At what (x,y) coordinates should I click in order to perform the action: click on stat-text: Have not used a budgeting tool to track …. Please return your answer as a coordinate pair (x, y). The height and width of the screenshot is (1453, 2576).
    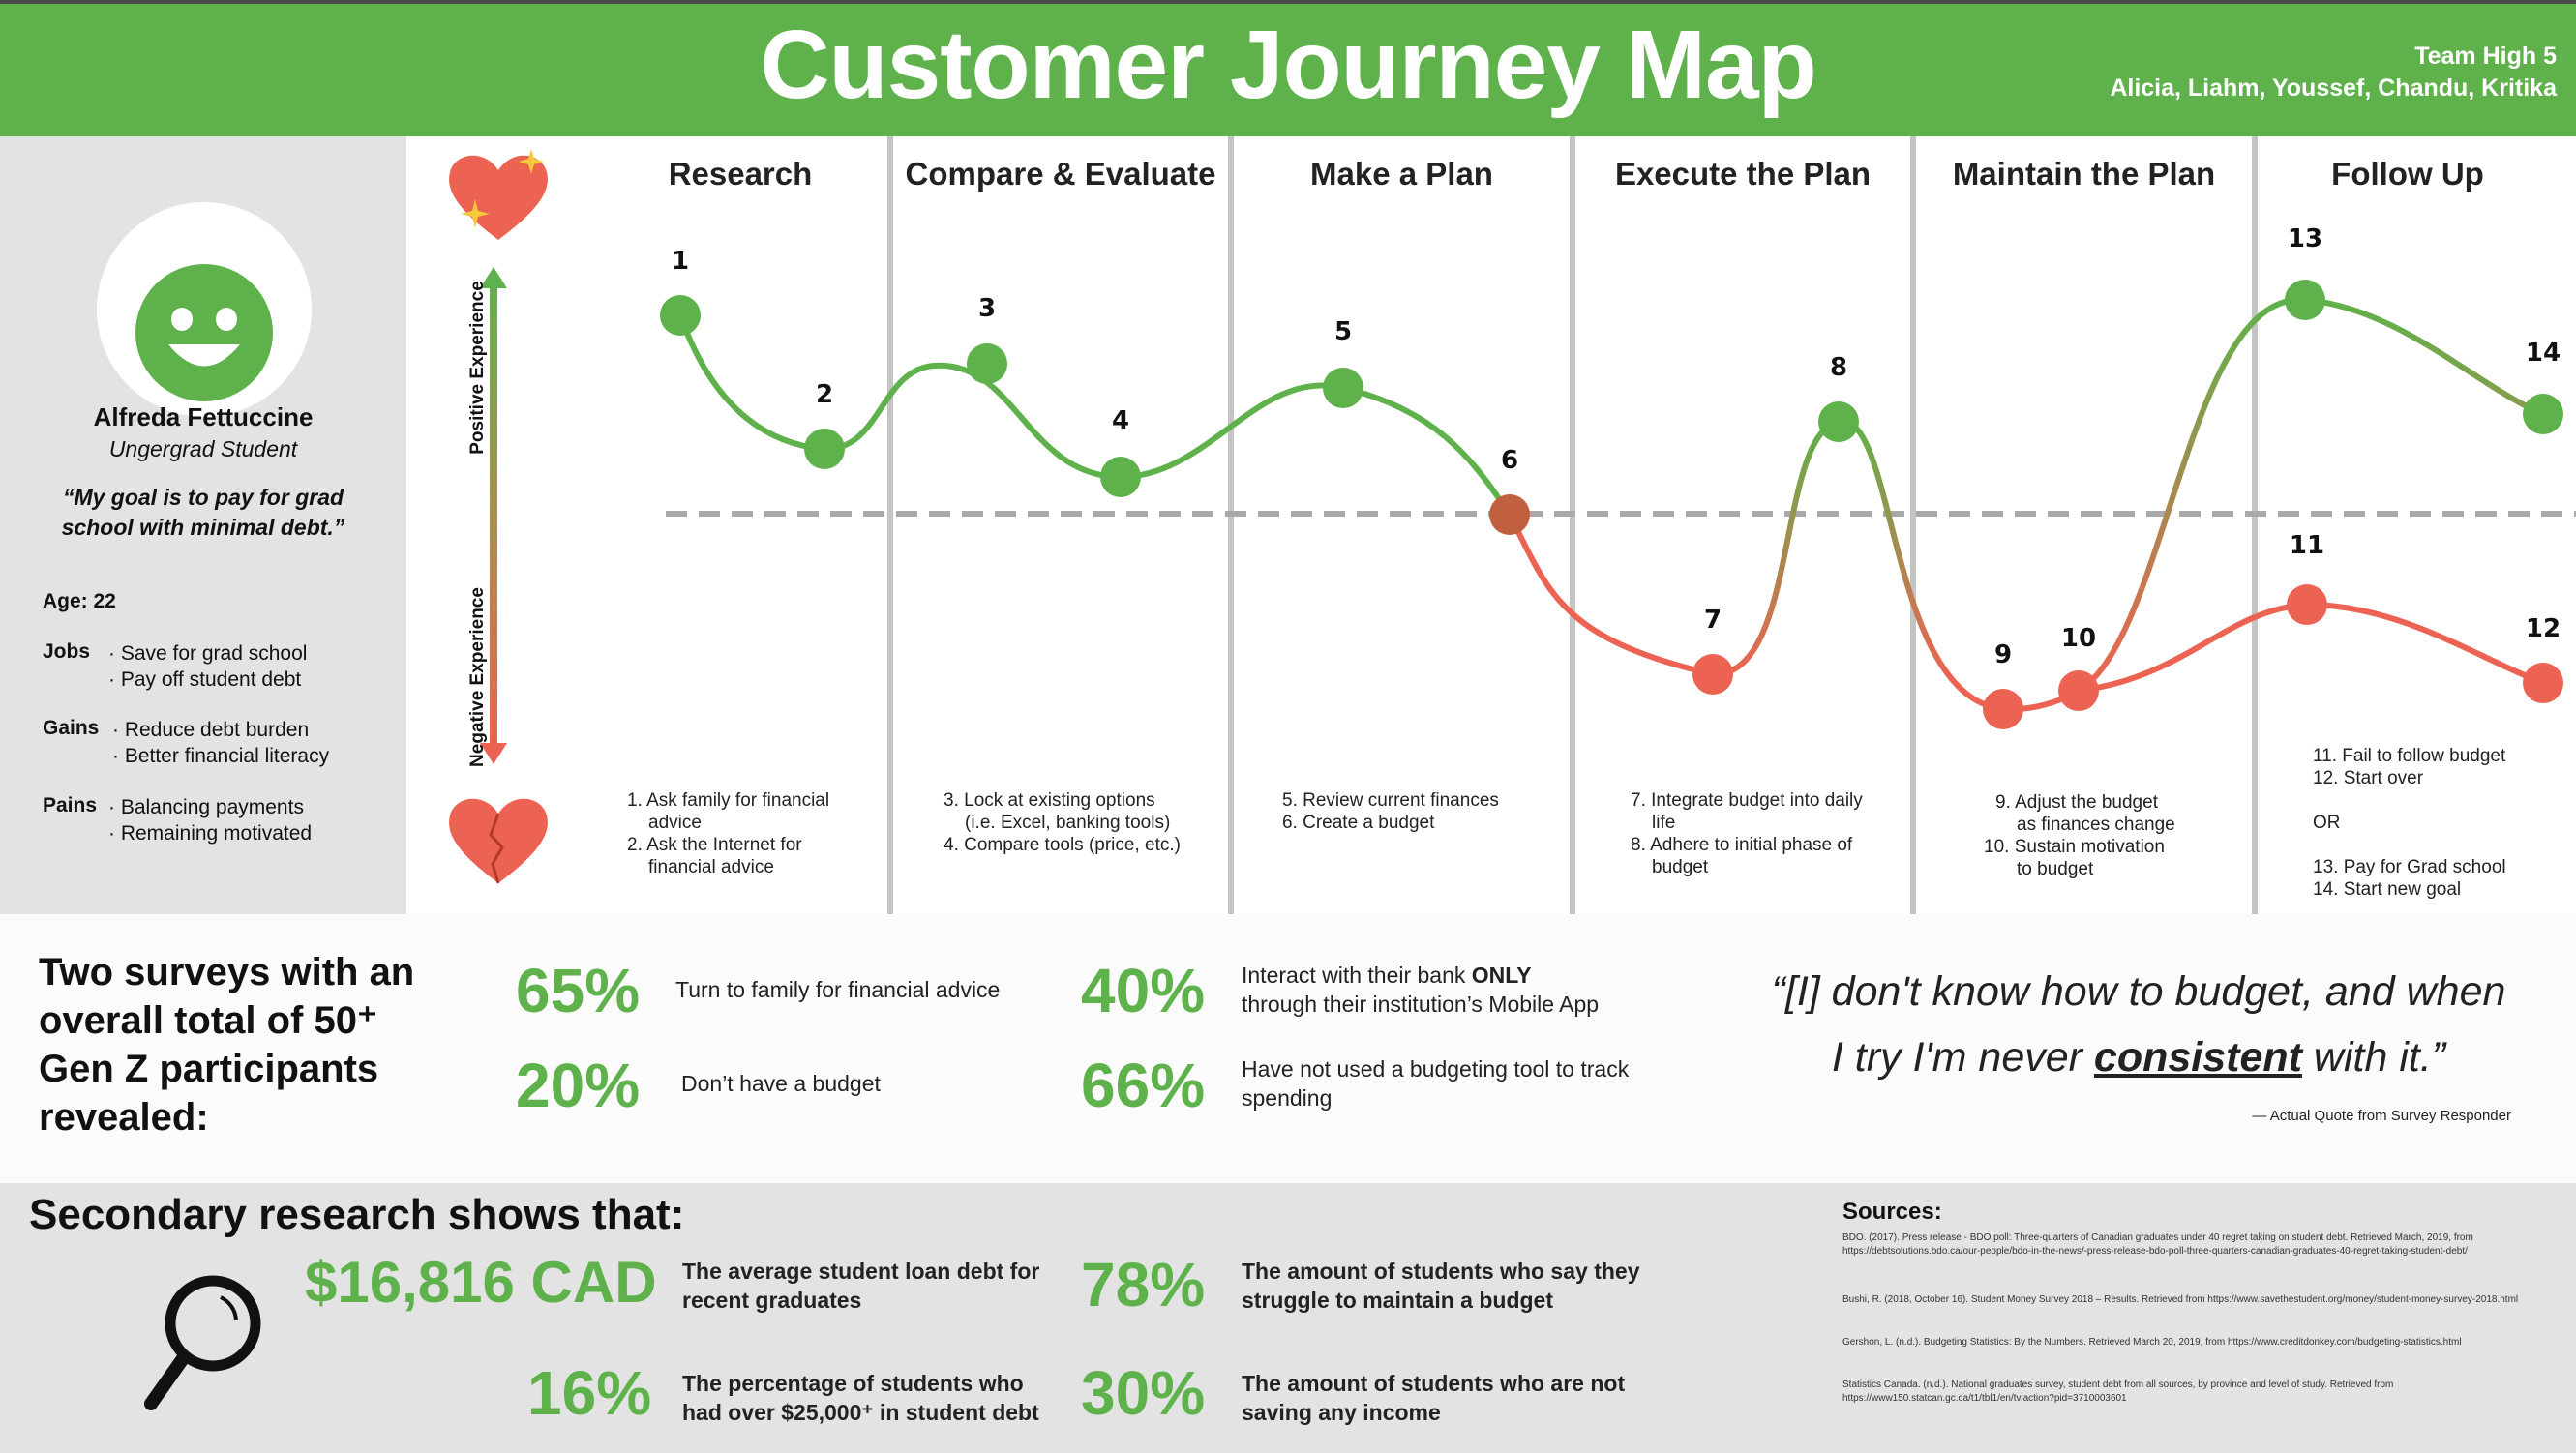
    Looking at the image, I should click on (1436, 1083).